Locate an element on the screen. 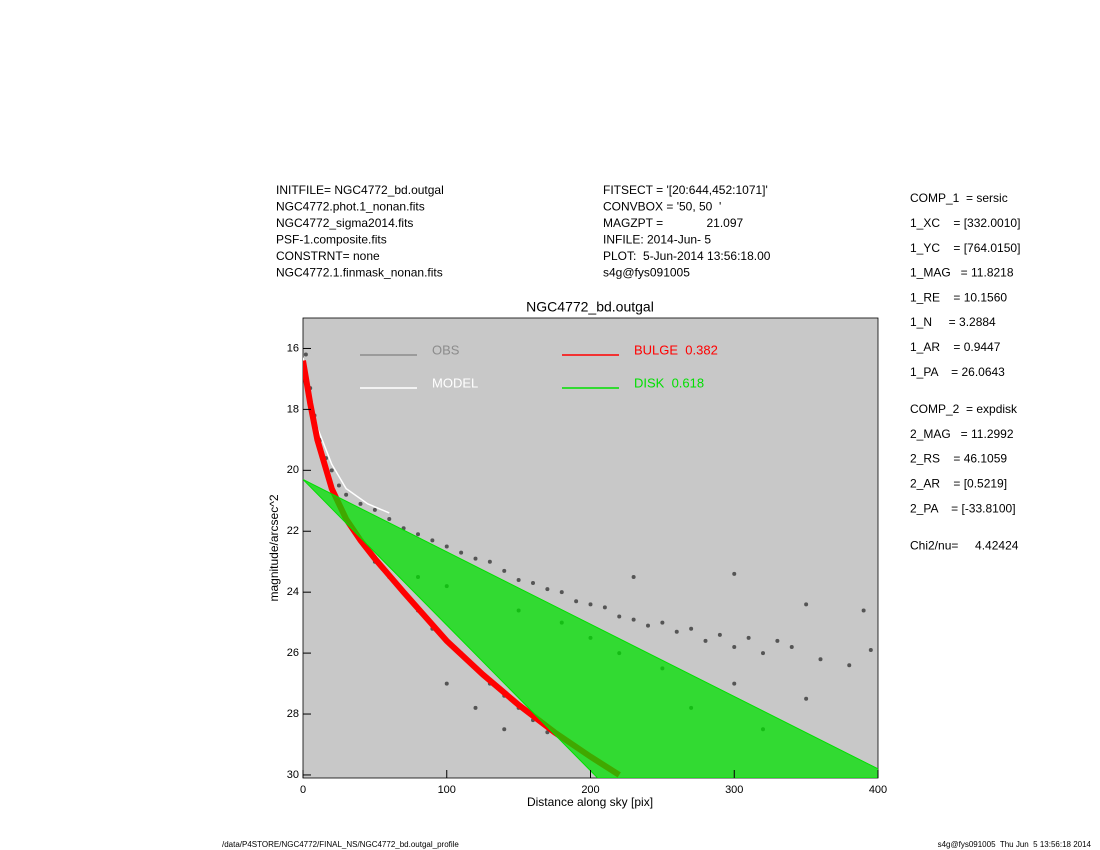 The height and width of the screenshot is (850, 1100). y-axis-label: magnitude/arcsec^2 is located at coordinates (274, 547).